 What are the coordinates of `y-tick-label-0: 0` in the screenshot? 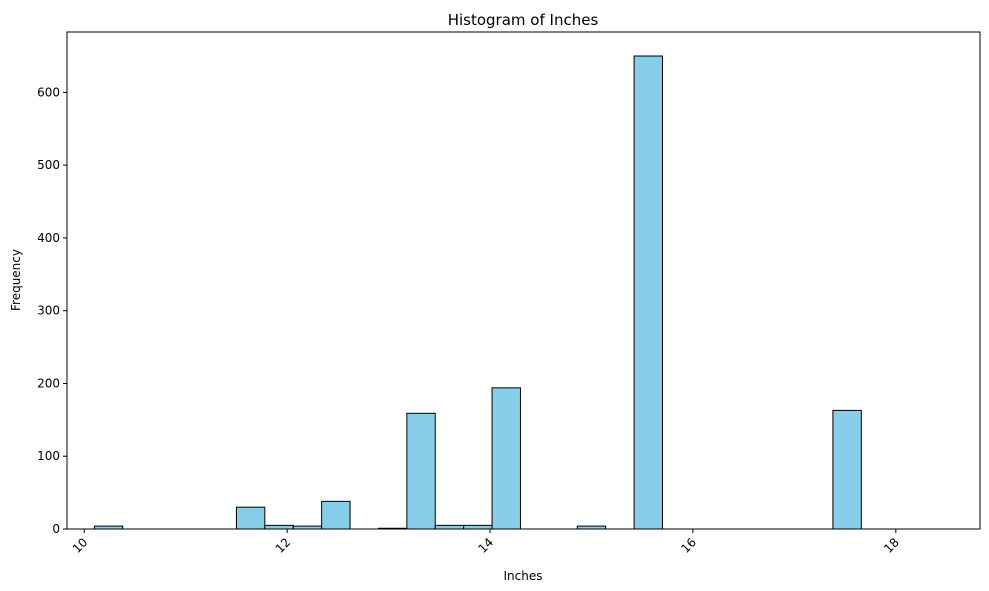 It's located at (56, 529).